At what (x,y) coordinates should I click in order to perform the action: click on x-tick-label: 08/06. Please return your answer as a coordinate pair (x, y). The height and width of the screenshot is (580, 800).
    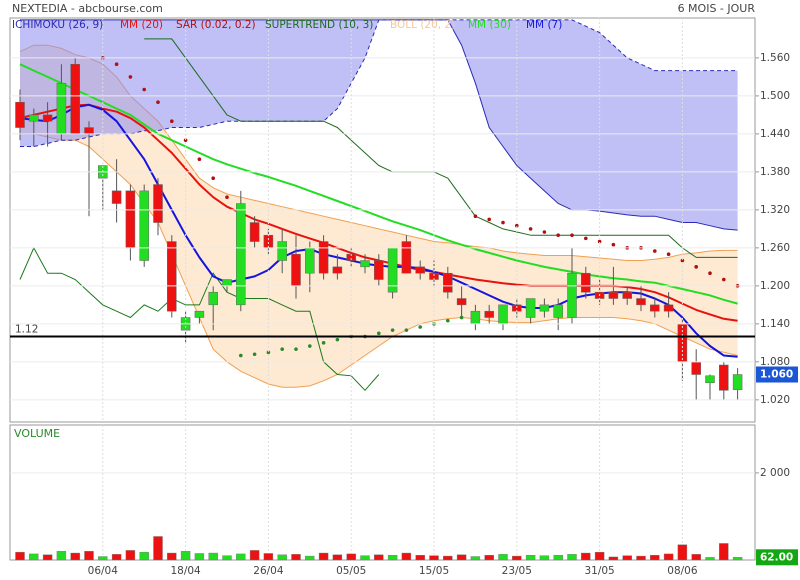
    Looking at the image, I should click on (682, 571).